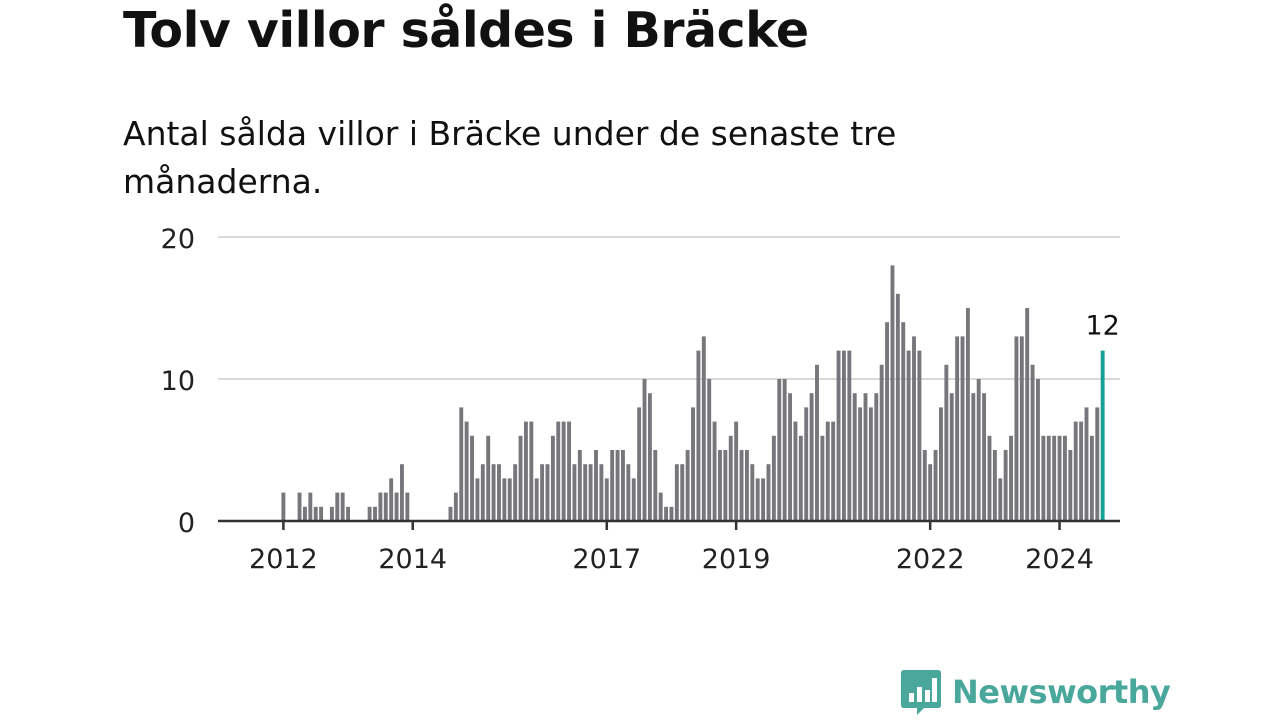 This screenshot has width=1280, height=720. Describe the element at coordinates (186, 523) in the screenshot. I see `y-tick-label: 0` at that location.